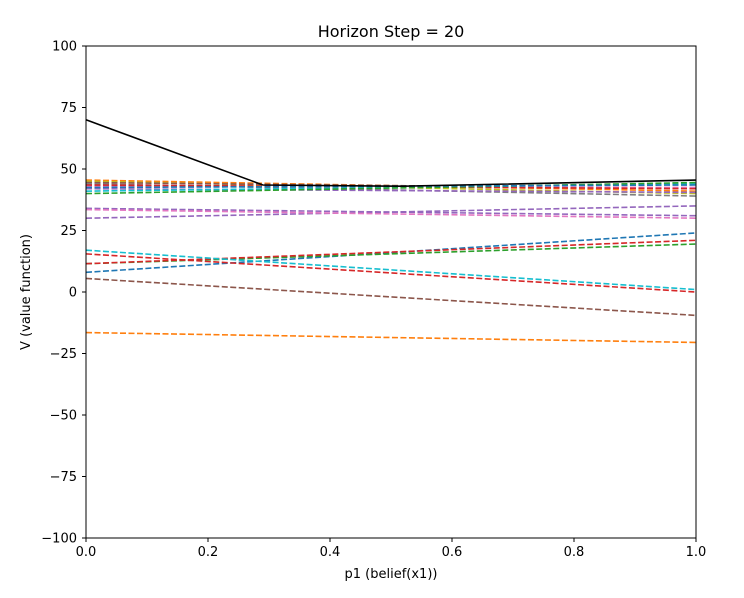  Describe the element at coordinates (330, 552) in the screenshot. I see `x-tick-label: 0.4` at that location.